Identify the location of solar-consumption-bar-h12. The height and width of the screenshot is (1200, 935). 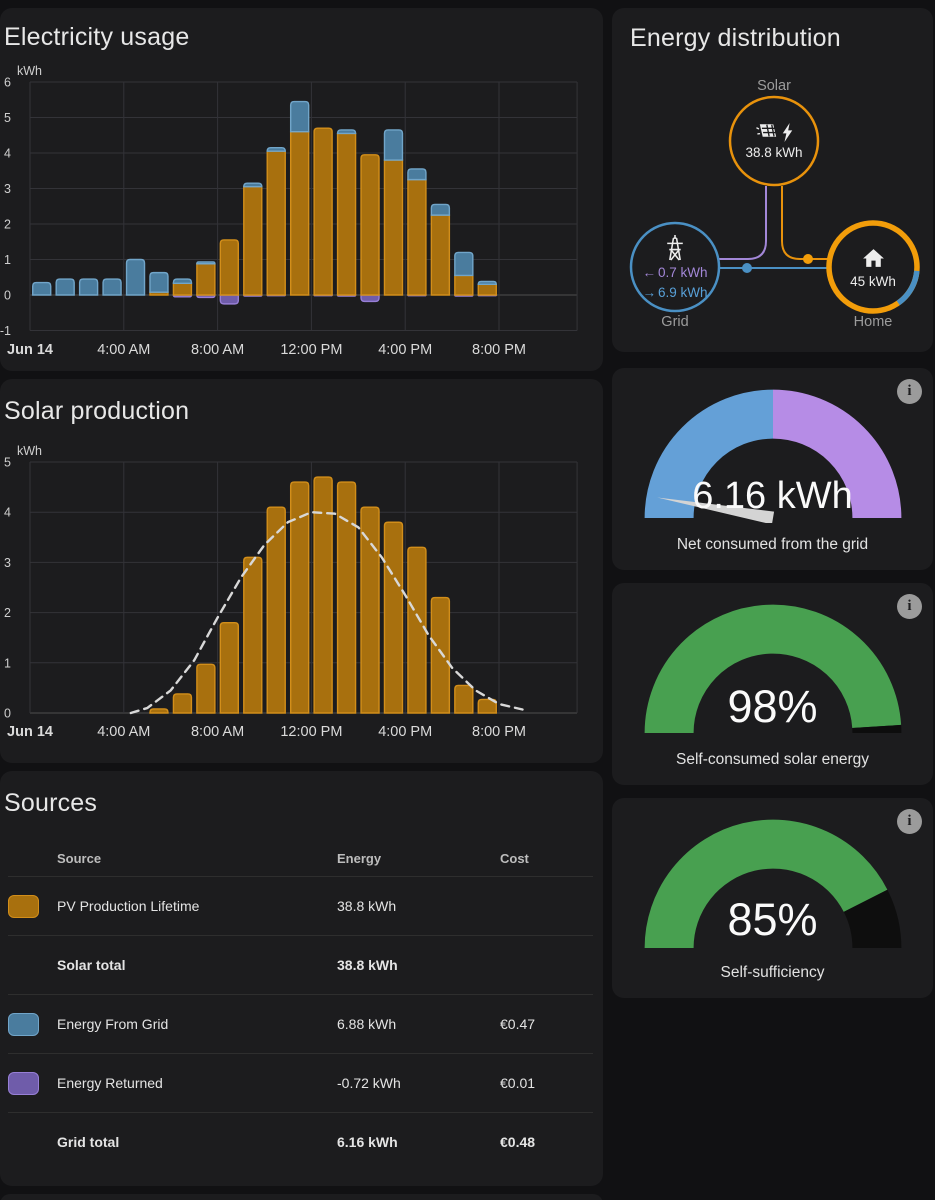
(323, 211).